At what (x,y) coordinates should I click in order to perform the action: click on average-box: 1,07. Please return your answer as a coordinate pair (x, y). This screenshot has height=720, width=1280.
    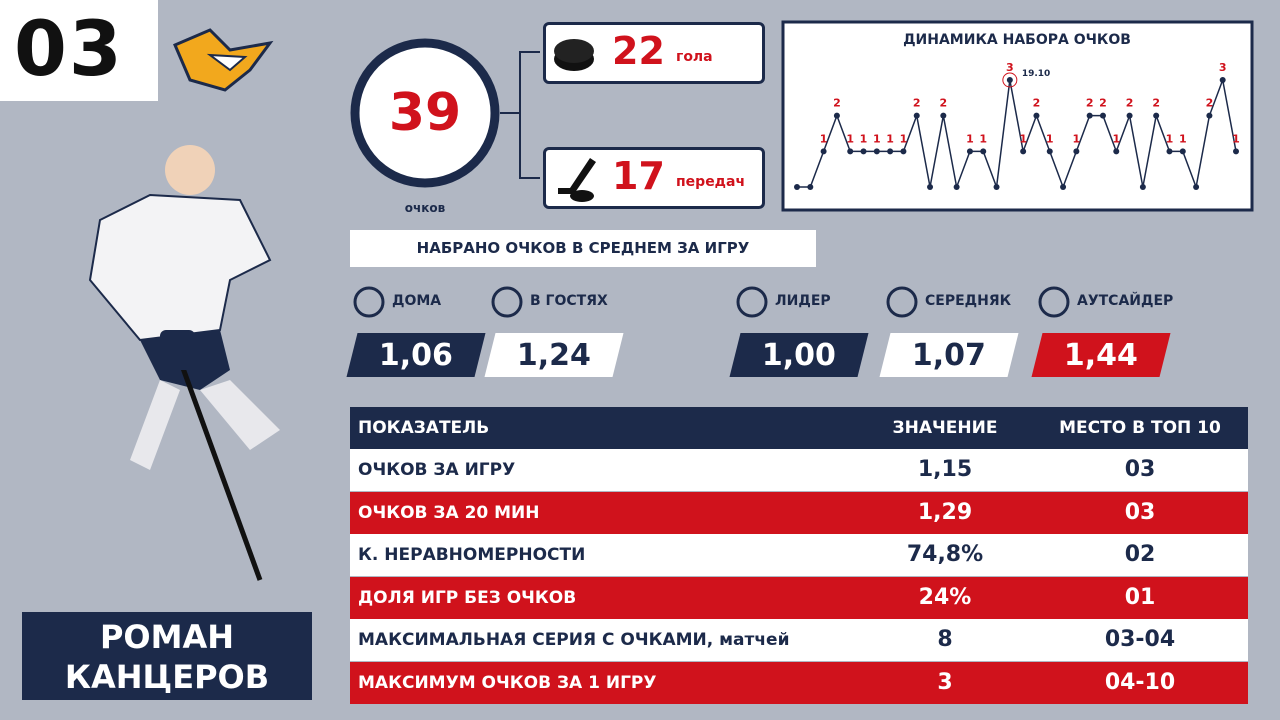
    Looking at the image, I should click on (949, 355).